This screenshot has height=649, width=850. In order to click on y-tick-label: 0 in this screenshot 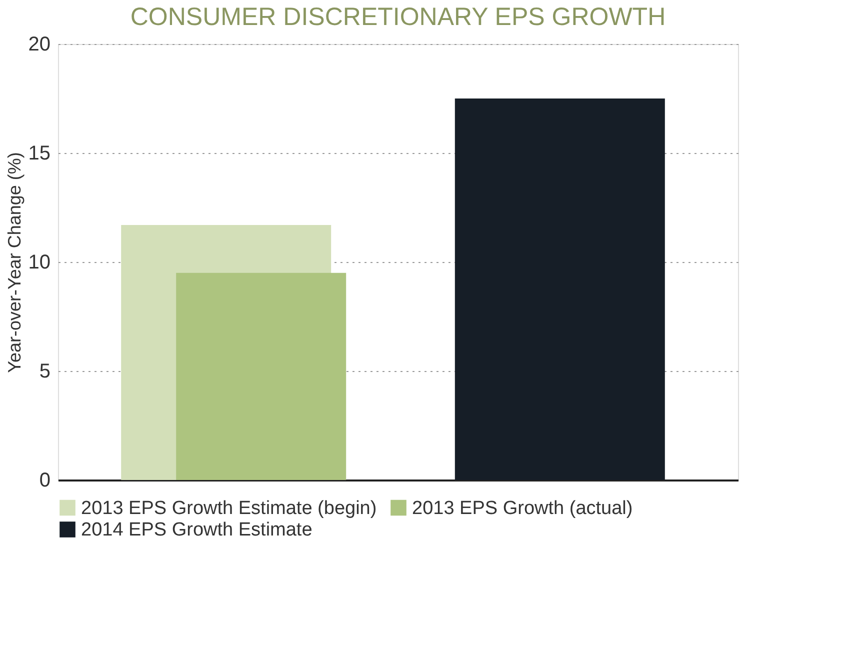, I will do `click(44, 481)`.